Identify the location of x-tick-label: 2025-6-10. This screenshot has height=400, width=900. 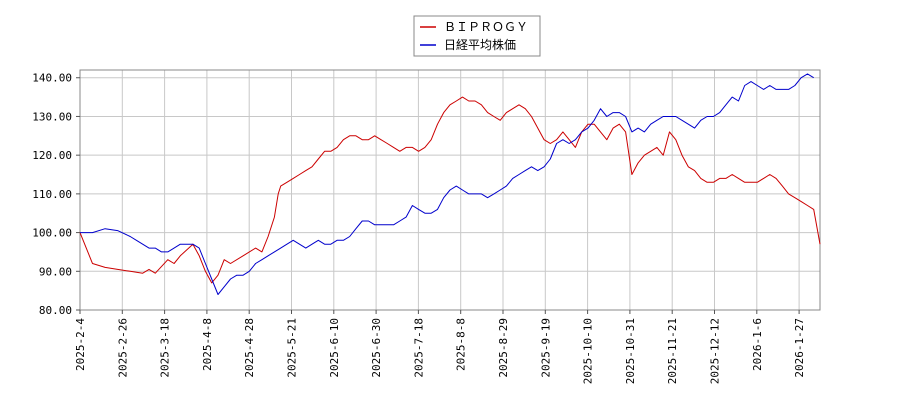
(334, 348).